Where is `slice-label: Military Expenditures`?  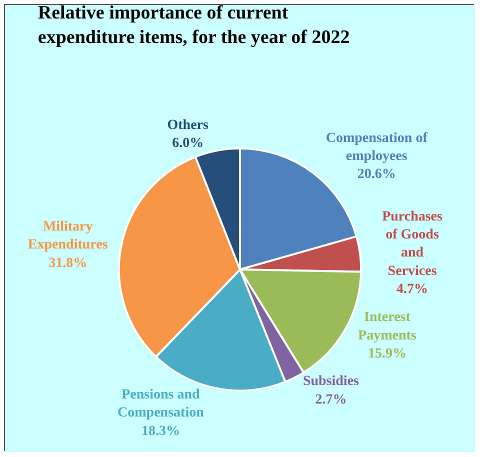
slice-label: Military Expenditures is located at coordinates (68, 236).